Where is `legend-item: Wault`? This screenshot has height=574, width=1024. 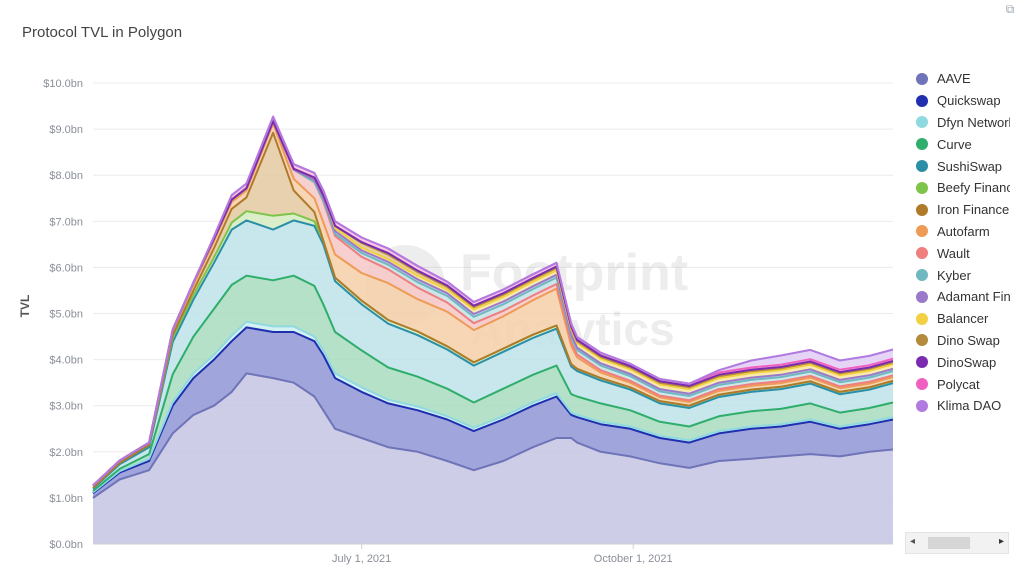
legend-item: Wault is located at coordinates (963, 253).